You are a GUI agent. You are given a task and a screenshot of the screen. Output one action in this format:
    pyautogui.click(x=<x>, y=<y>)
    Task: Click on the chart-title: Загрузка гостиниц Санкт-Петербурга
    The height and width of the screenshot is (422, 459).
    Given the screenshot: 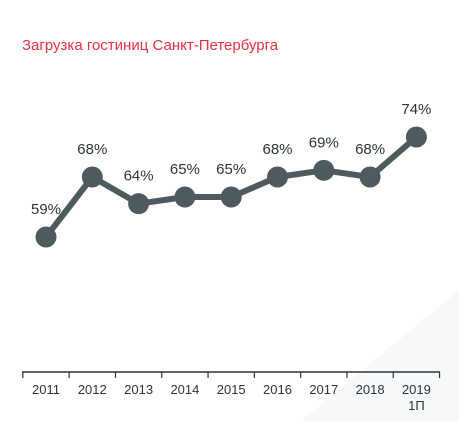 What is the action you would take?
    pyautogui.click(x=150, y=45)
    